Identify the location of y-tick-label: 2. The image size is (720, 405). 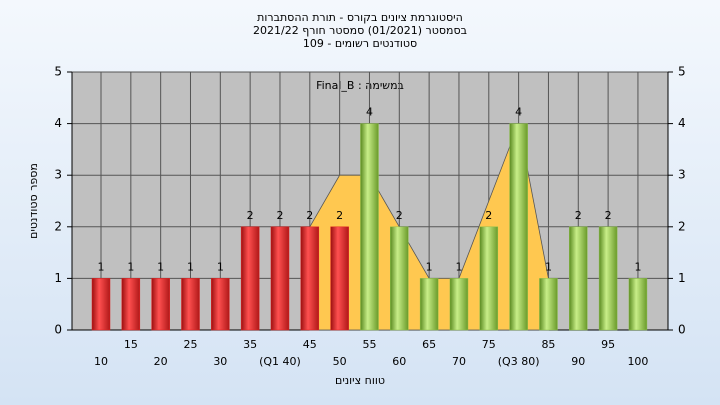
(58, 226).